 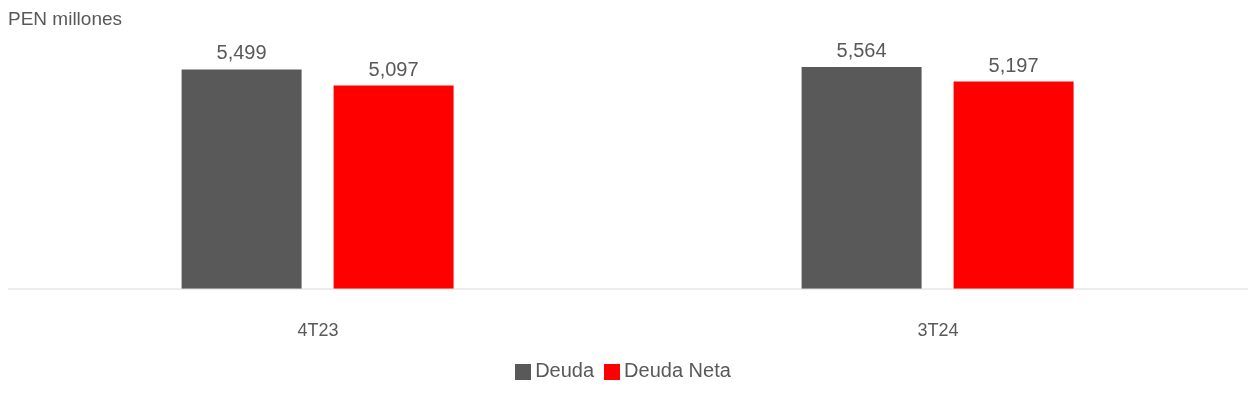 What do you see at coordinates (318, 329) in the screenshot?
I see `x-tick-label: 4T23` at bounding box center [318, 329].